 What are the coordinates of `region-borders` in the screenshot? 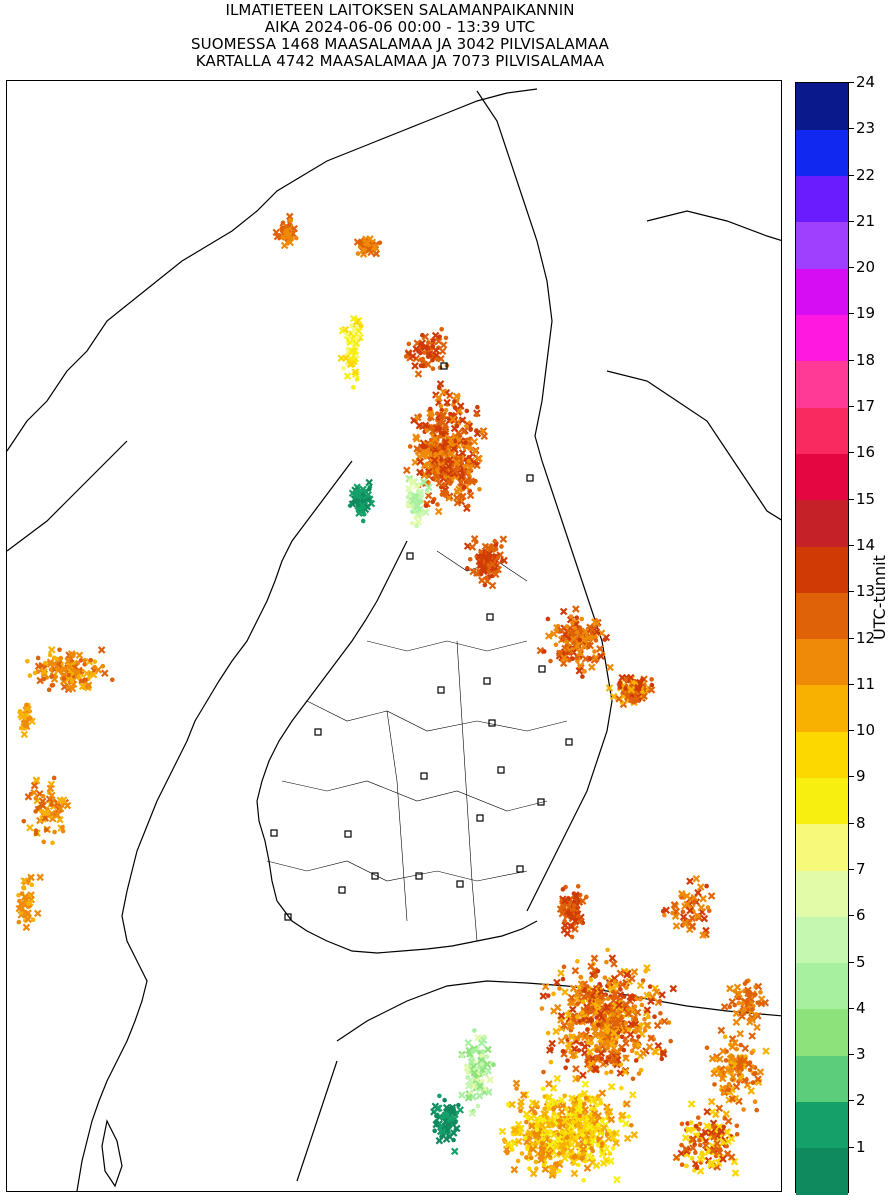 It's located at (417, 746).